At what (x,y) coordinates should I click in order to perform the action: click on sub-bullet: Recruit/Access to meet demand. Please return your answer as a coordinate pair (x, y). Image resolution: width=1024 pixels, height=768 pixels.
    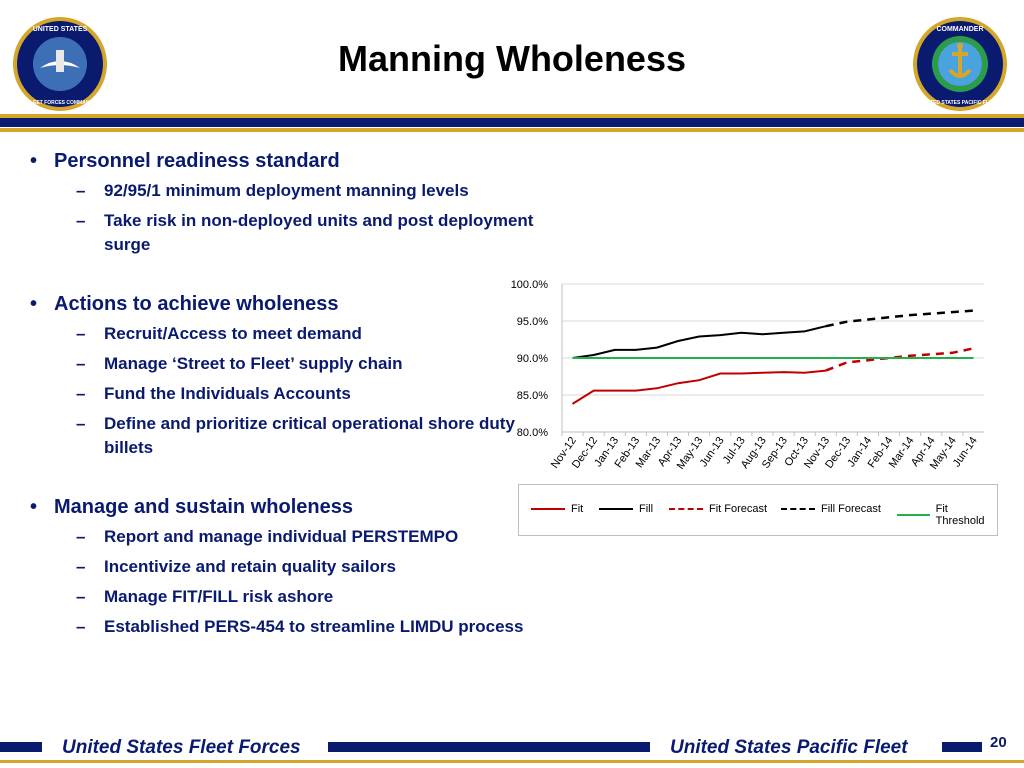
    Looking at the image, I should click on (287, 334).